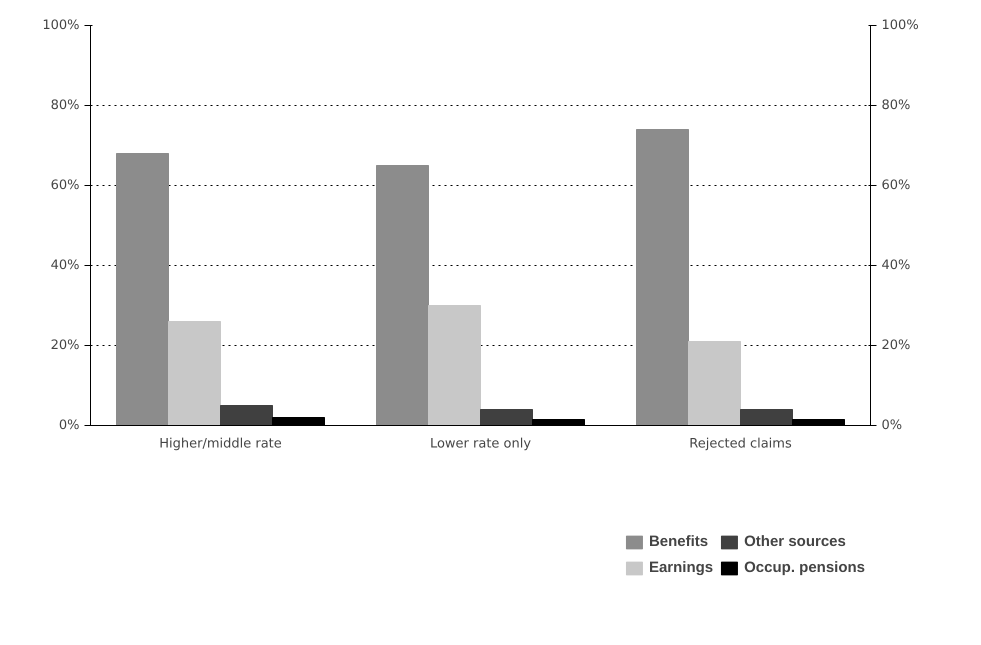 This screenshot has width=981, height=645. Describe the element at coordinates (900, 25) in the screenshot. I see `y2-tick-label: 100%` at that location.